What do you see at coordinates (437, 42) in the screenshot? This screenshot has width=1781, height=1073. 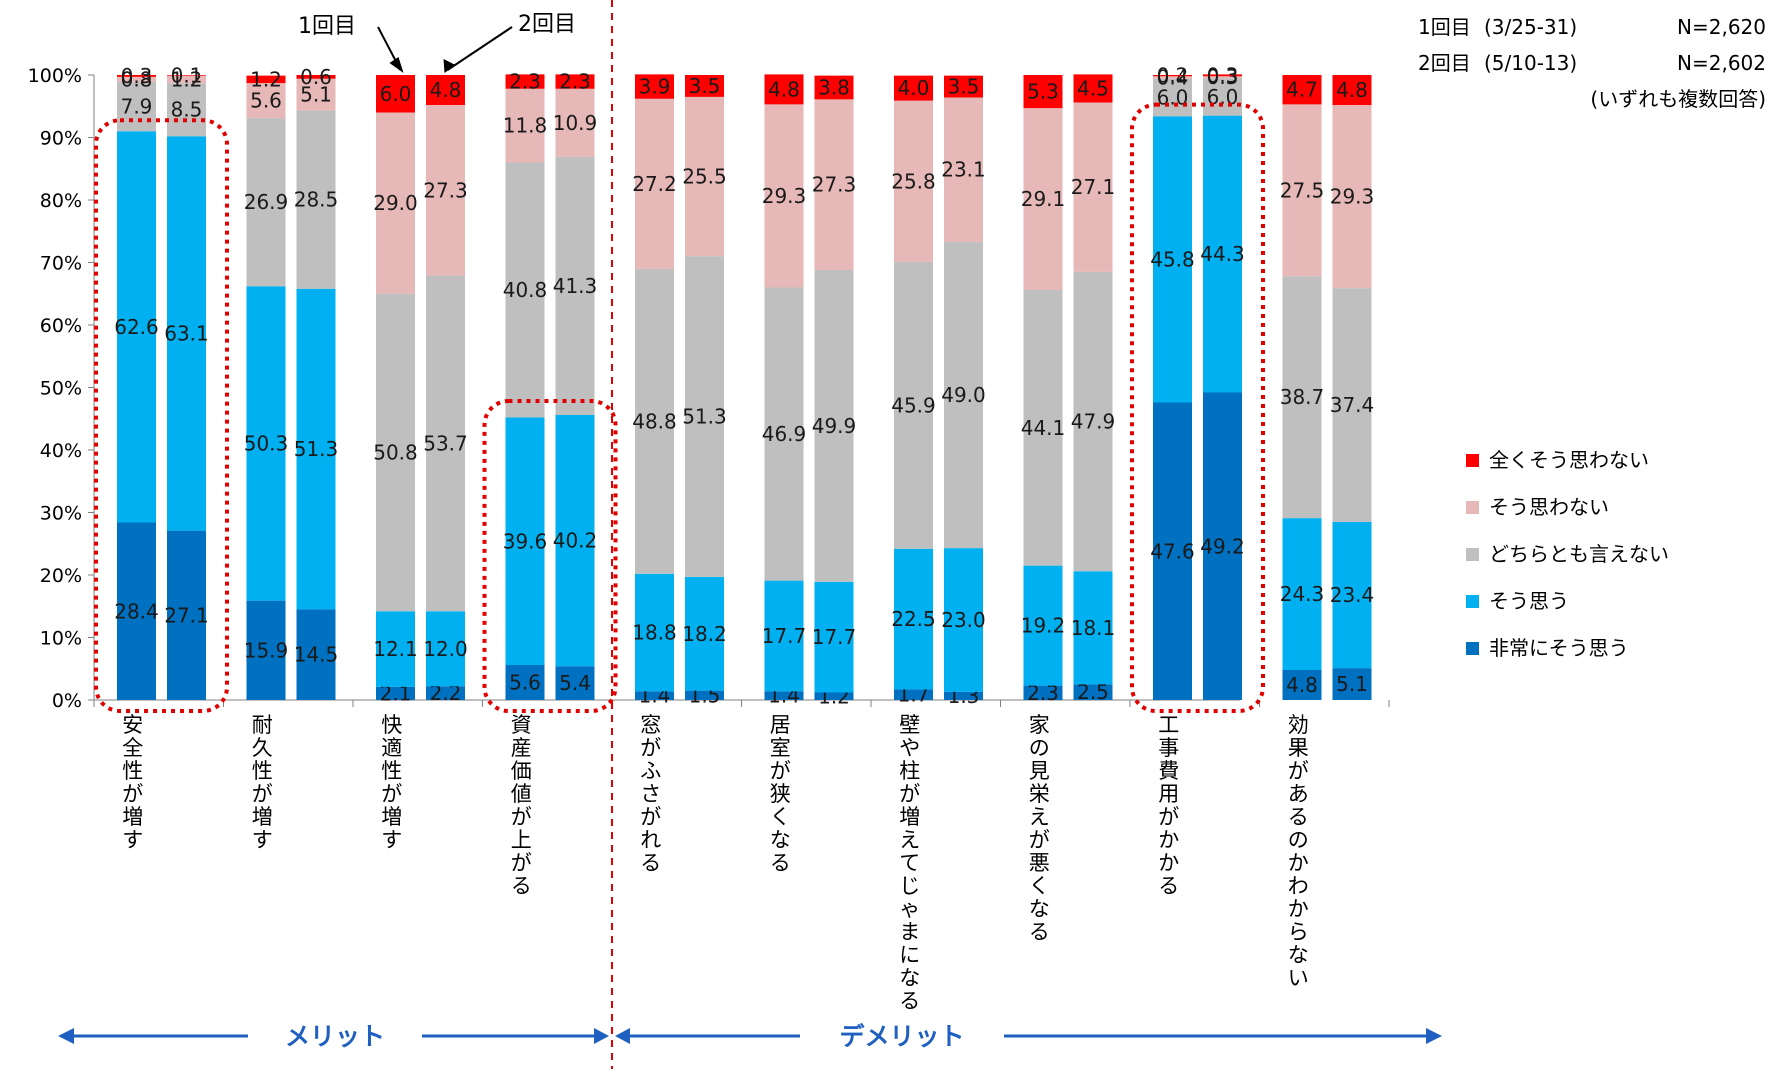 I see `round-callouts: 1回目 2回目` at bounding box center [437, 42].